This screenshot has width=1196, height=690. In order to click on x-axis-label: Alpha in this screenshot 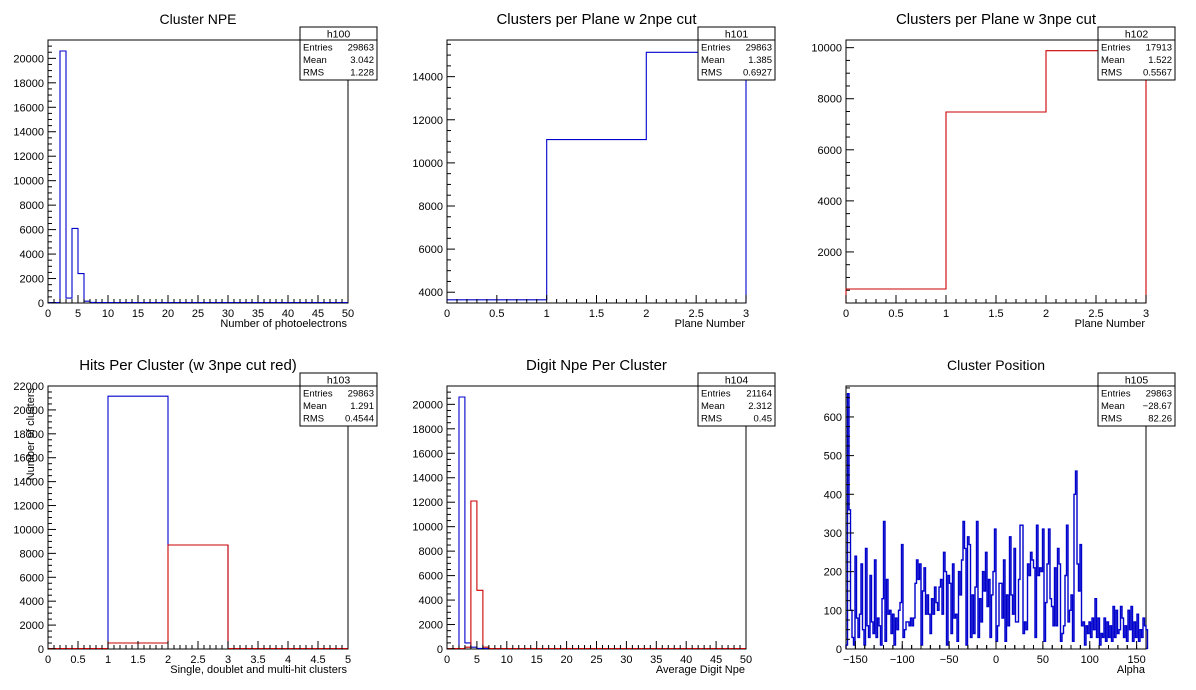, I will do `click(1131, 670)`.